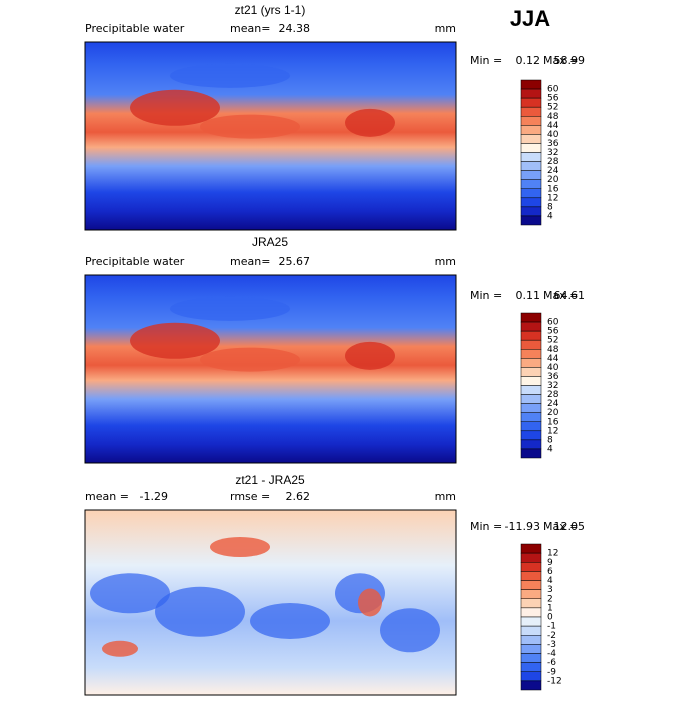  What do you see at coordinates (486, 295) in the screenshot?
I see `min-label: Min =` at bounding box center [486, 295].